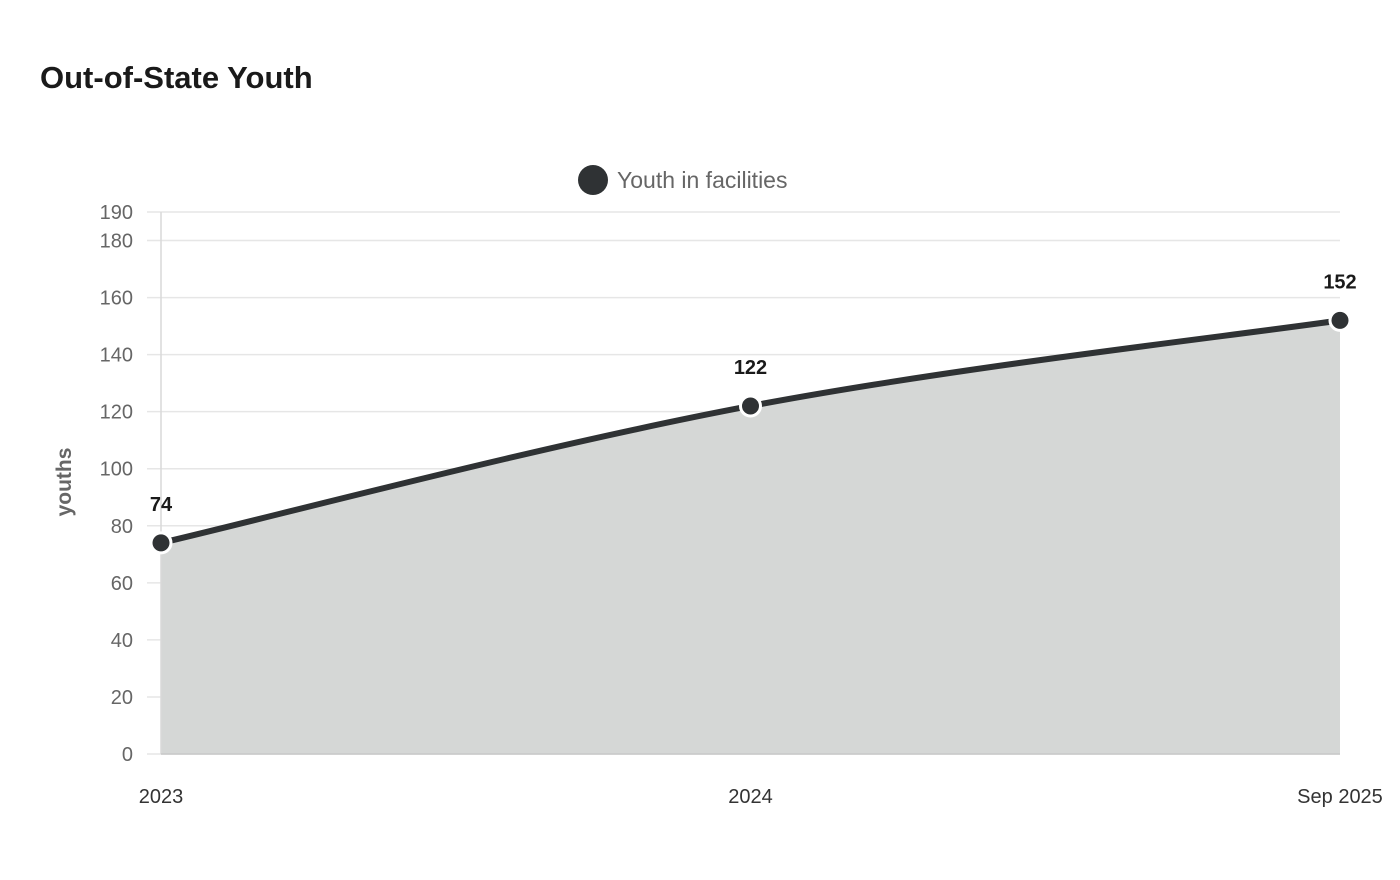 This screenshot has height=880, width=1400. I want to click on y-tick-label: 40, so click(122, 641).